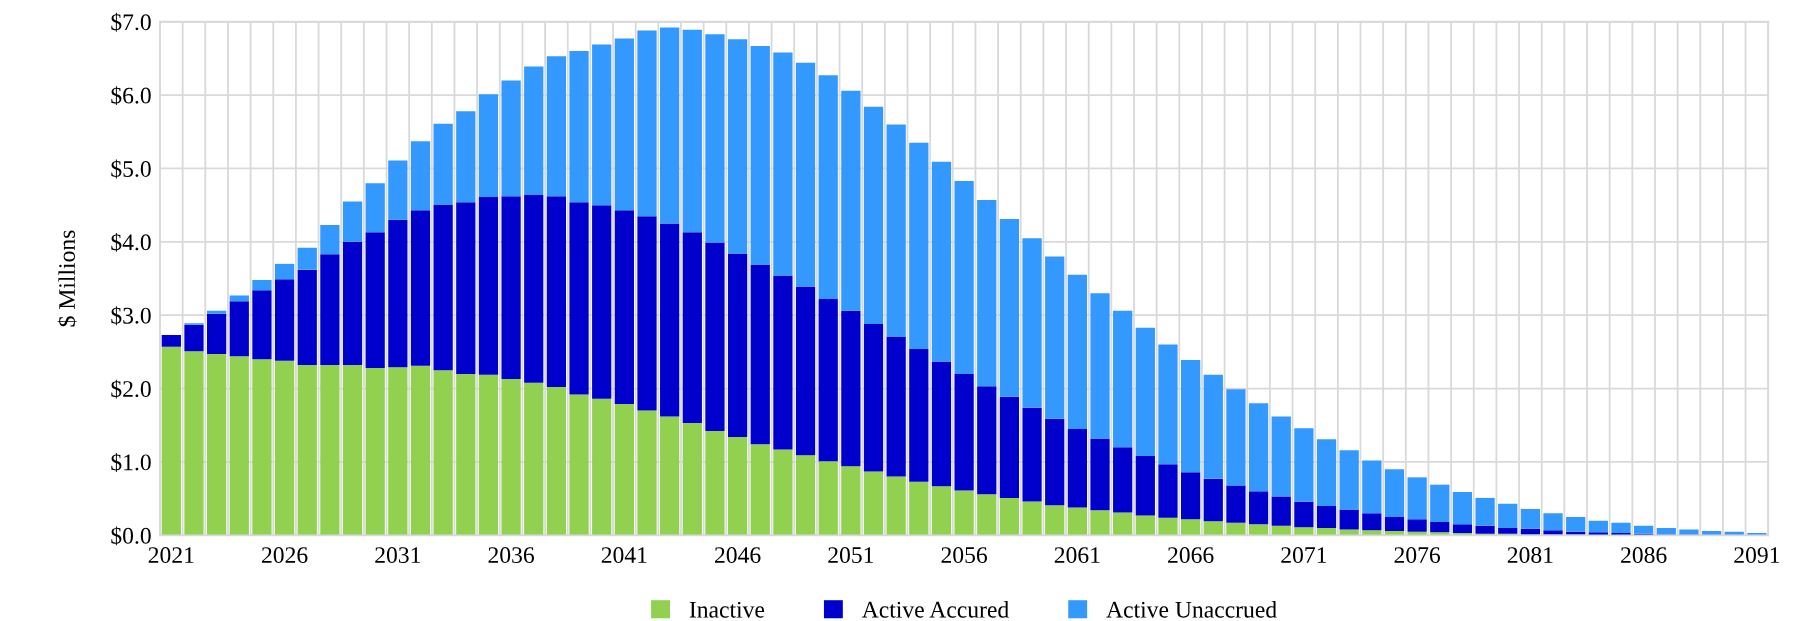 The height and width of the screenshot is (621, 1808). Describe the element at coordinates (131, 242) in the screenshot. I see `y-tick-label: $4.0` at that location.